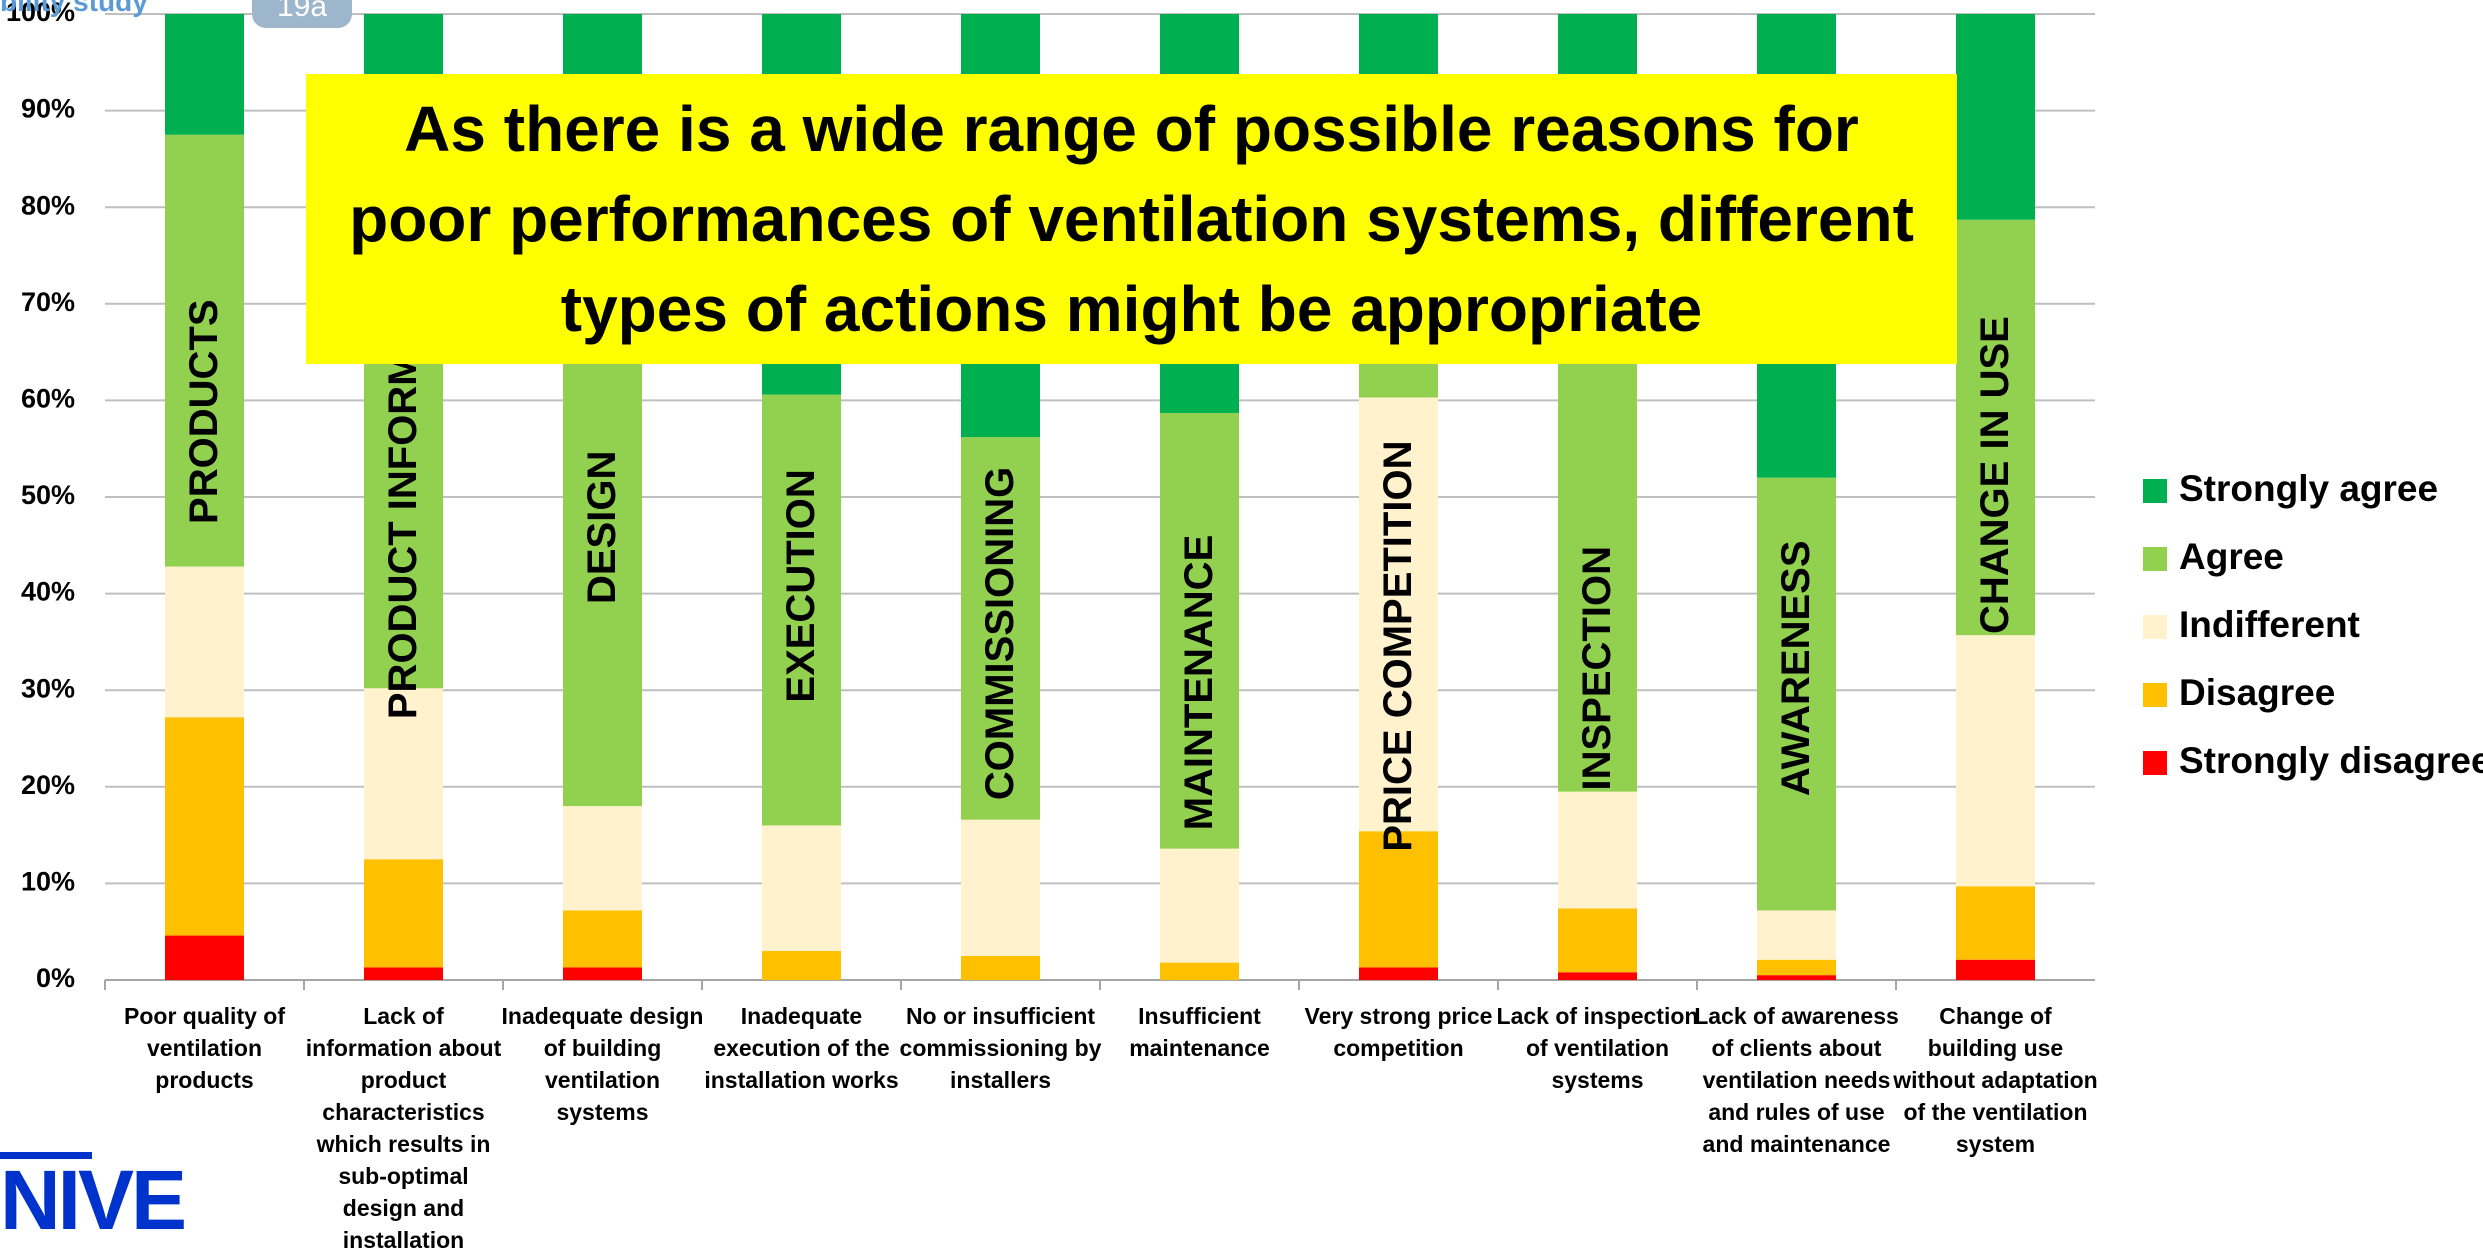 Image resolution: width=2483 pixels, height=1256 pixels. I want to click on bar-label-group: DESIGN, so click(602, 527).